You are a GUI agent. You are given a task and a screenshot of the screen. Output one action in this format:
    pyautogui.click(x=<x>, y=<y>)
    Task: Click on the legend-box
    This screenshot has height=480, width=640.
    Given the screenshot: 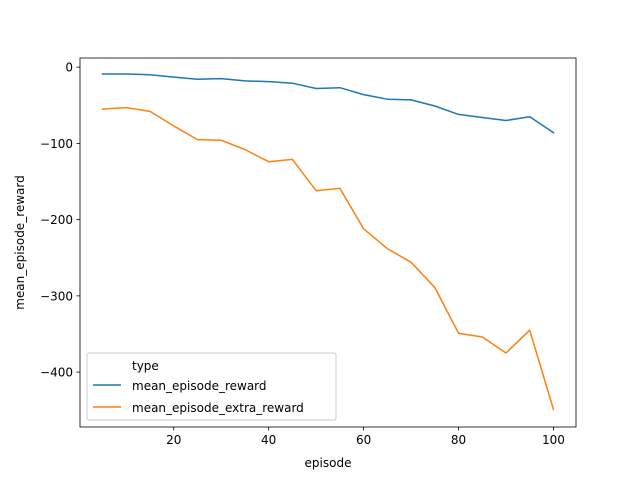 What is the action you would take?
    pyautogui.click(x=211, y=386)
    